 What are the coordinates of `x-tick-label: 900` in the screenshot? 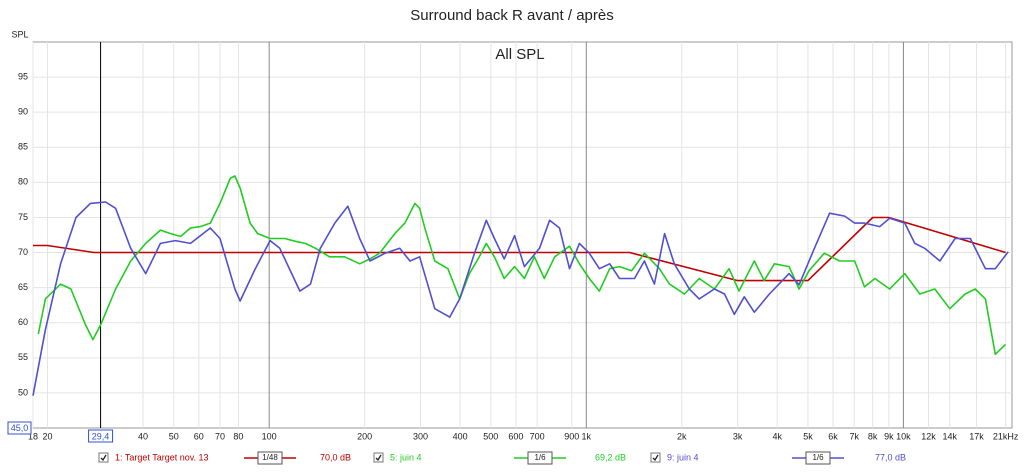 It's located at (571, 436).